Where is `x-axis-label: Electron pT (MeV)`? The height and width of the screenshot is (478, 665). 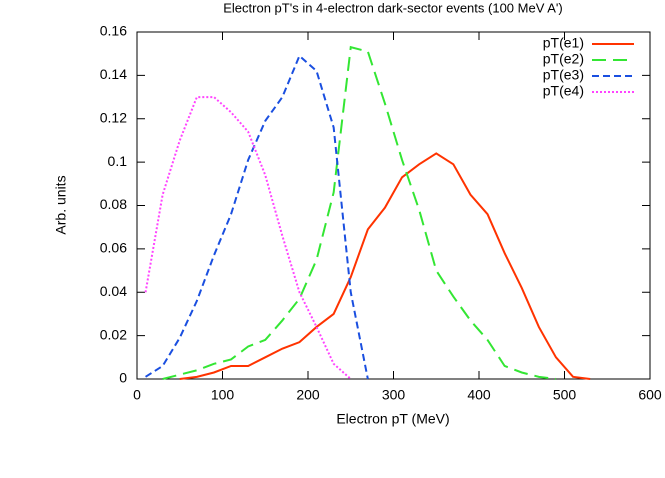 x-axis-label: Electron pT (MeV) is located at coordinates (392, 419).